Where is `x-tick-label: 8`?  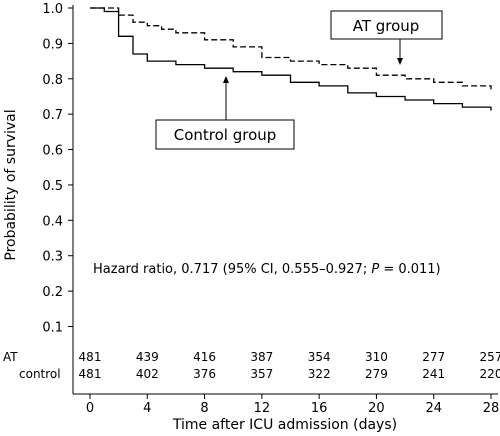
x-tick-label: 8 is located at coordinates (204, 408).